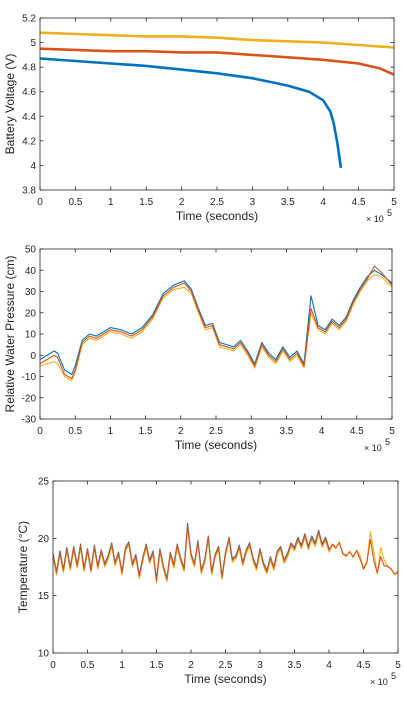 This screenshot has width=404, height=702. Describe the element at coordinates (29, 398) in the screenshot. I see `y-tick-label: -20` at that location.